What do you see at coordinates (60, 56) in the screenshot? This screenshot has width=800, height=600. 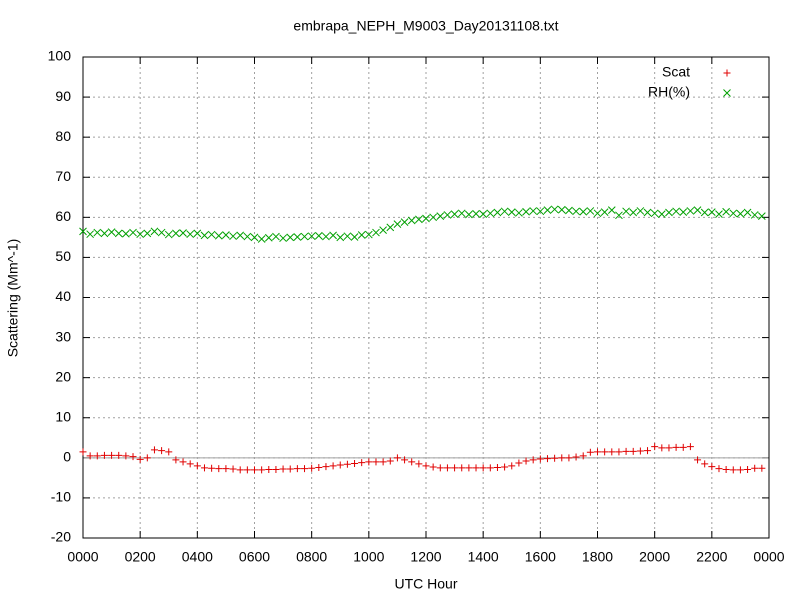 I see `y-tick-label: 100` at bounding box center [60, 56].